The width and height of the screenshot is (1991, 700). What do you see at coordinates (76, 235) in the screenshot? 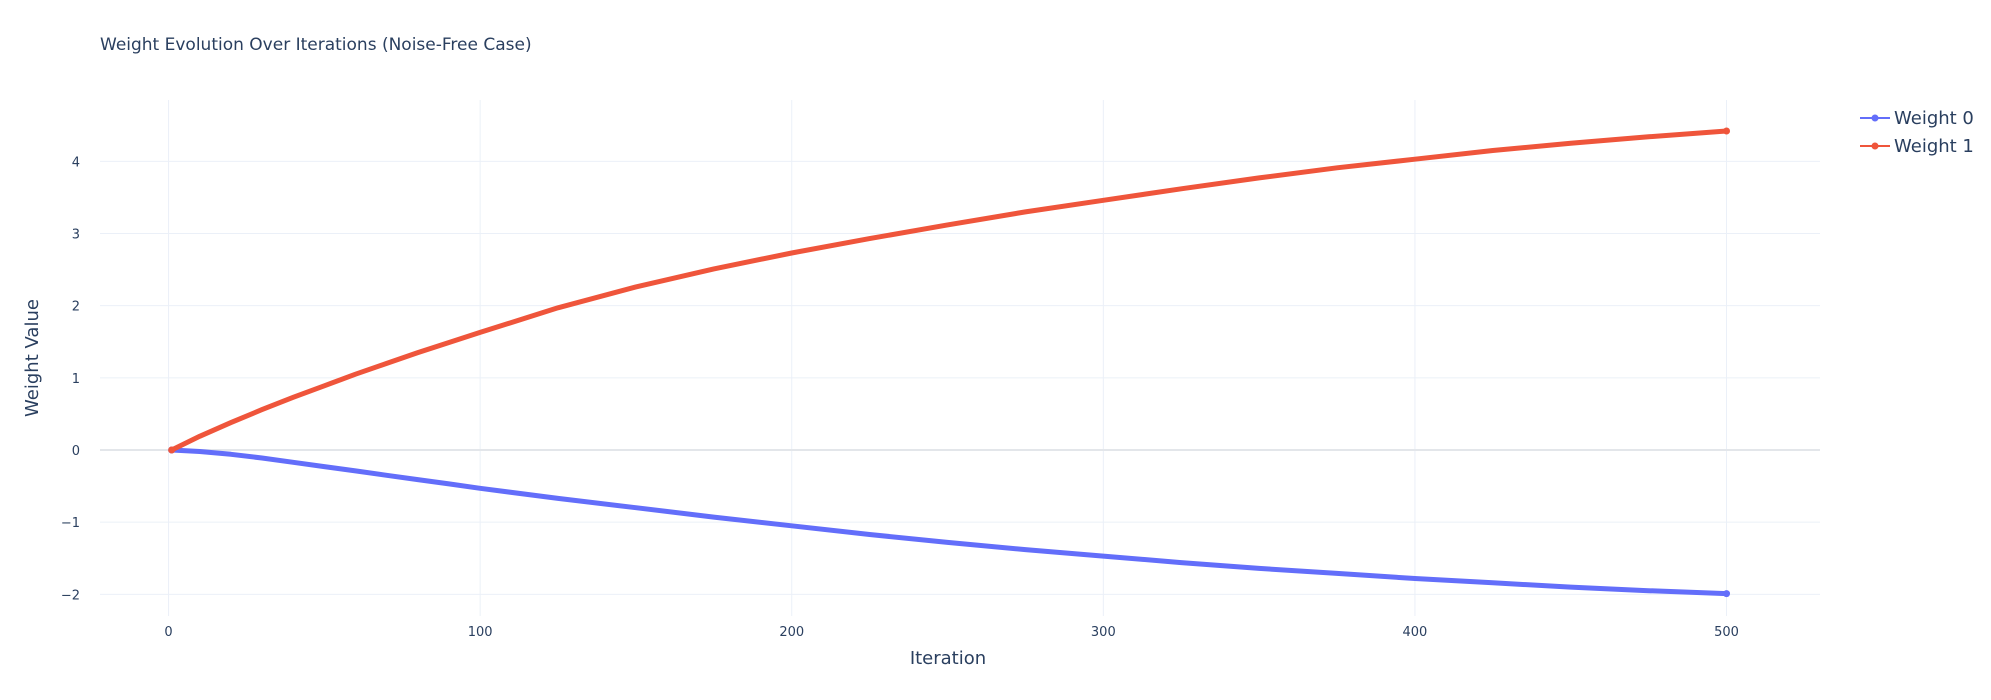
I see `y-tick-label: 3` at bounding box center [76, 235].